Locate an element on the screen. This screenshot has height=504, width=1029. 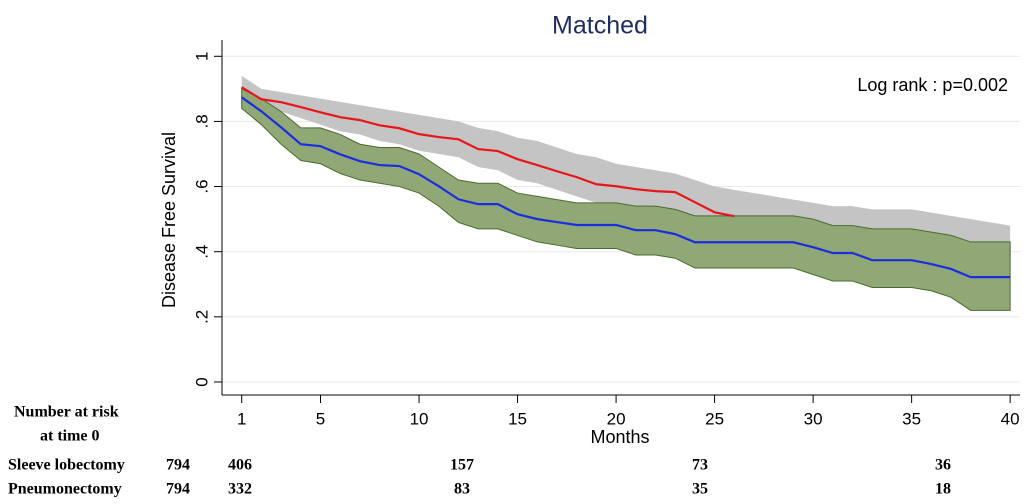
x-tick-label: 20 is located at coordinates (616, 418).